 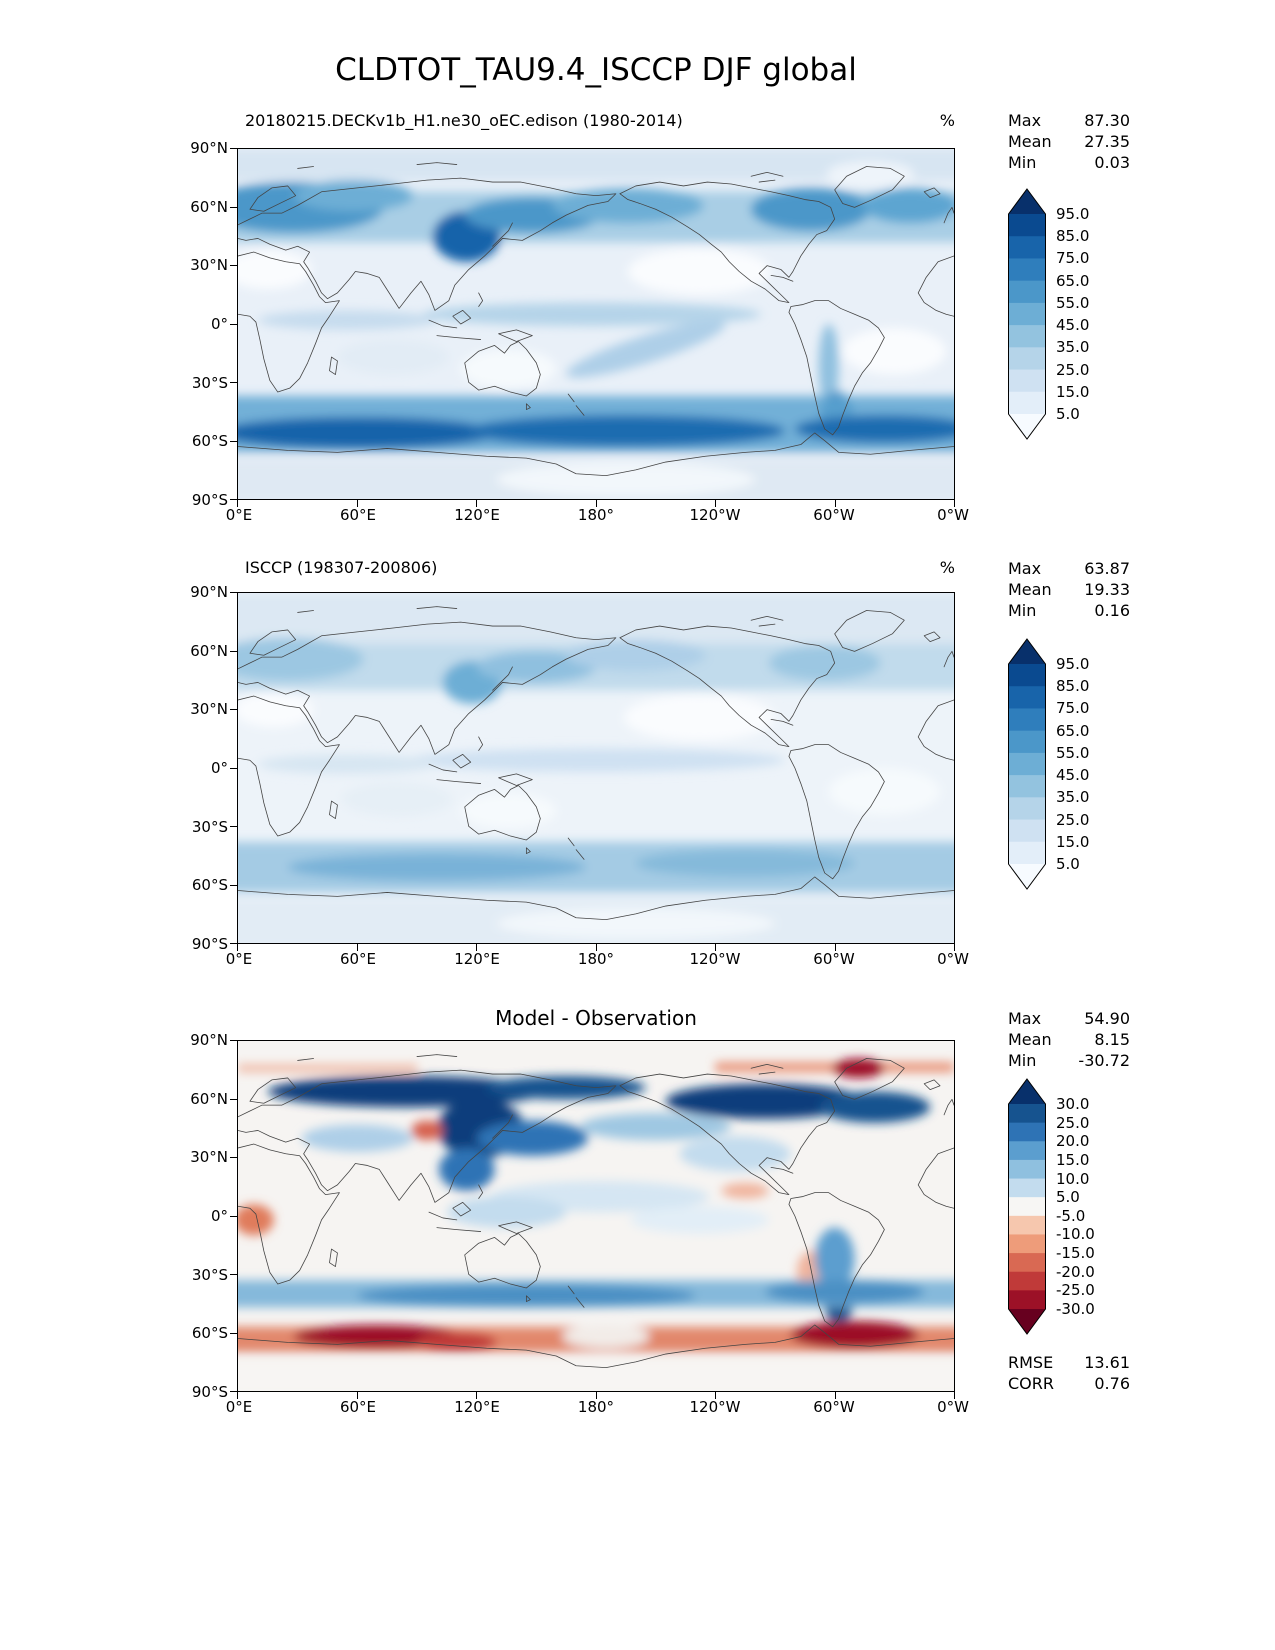 What do you see at coordinates (1073, 841) in the screenshot?
I see `colorbar-tick-label: 15.0` at bounding box center [1073, 841].